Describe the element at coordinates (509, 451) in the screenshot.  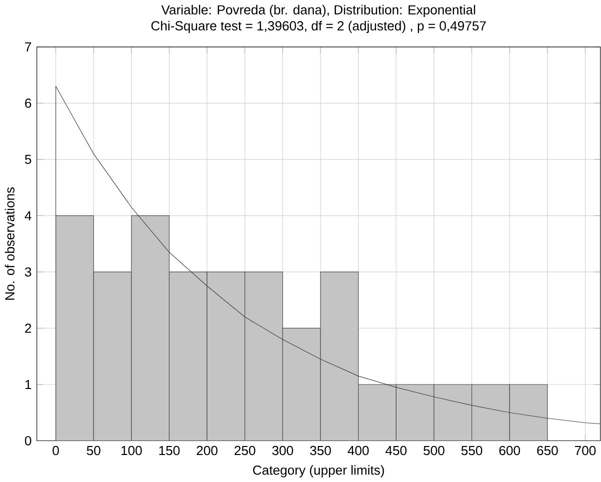
I see `x-tick-label: 600` at that location.